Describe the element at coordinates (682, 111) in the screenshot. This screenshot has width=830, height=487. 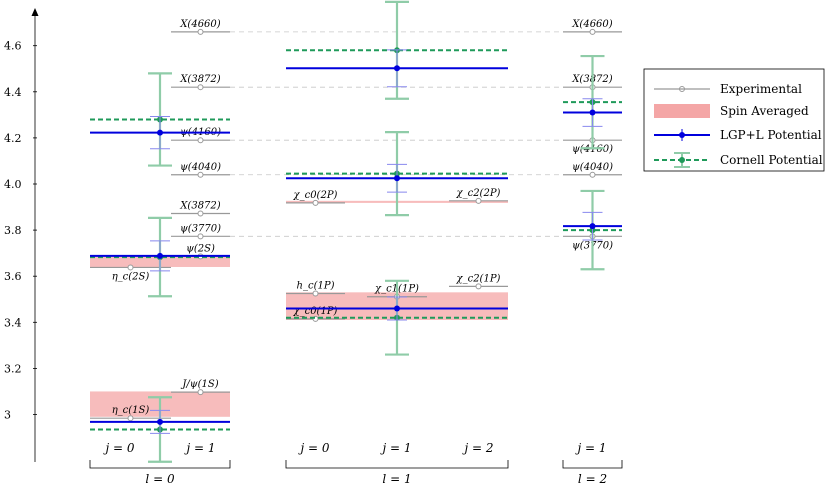
I see `legend-spin-averaged-swatch` at that location.